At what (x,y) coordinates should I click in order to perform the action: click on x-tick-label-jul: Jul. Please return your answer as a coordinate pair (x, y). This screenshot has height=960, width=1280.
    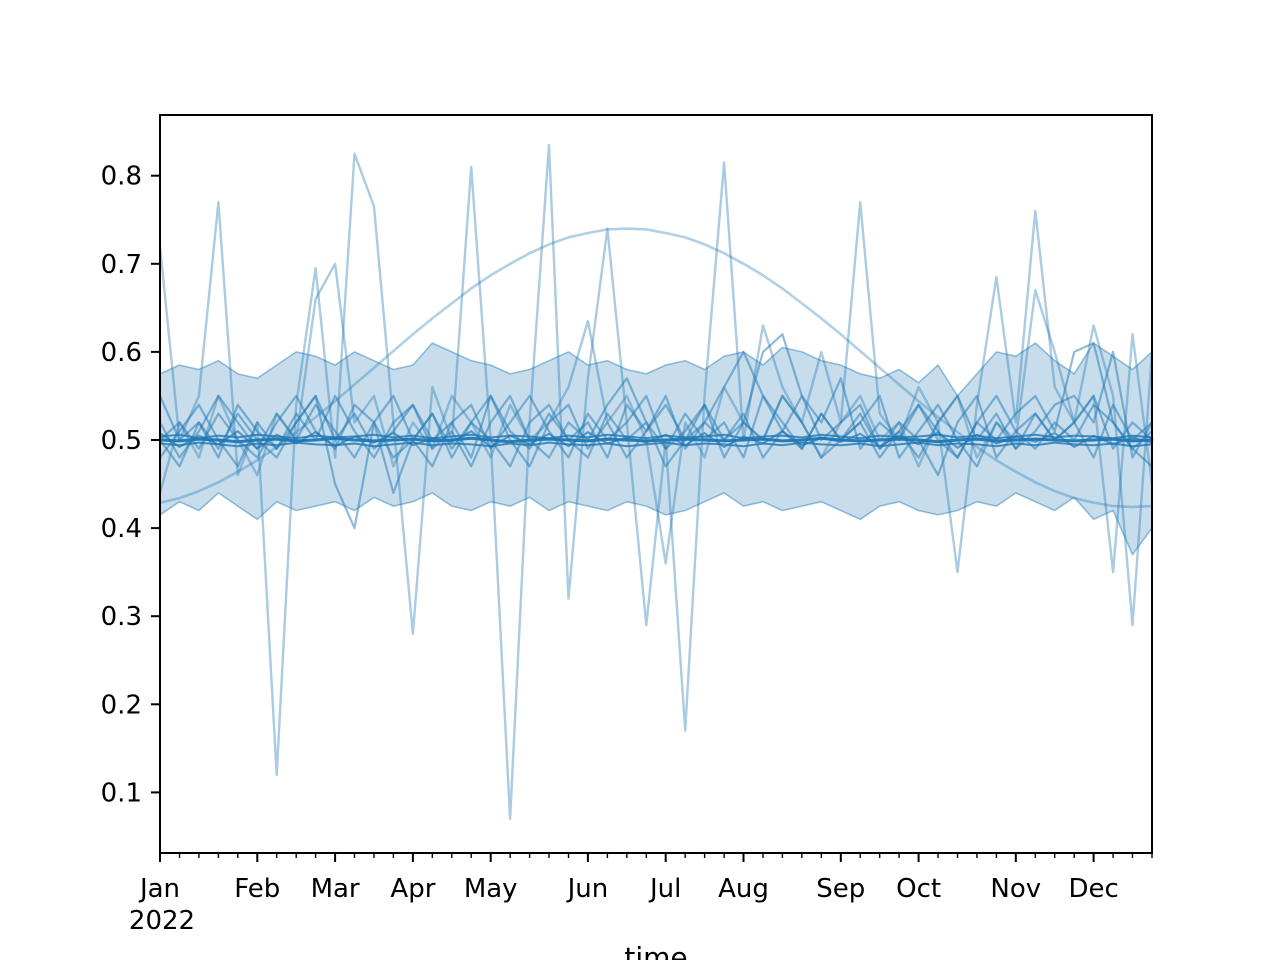
    Looking at the image, I should click on (664, 889).